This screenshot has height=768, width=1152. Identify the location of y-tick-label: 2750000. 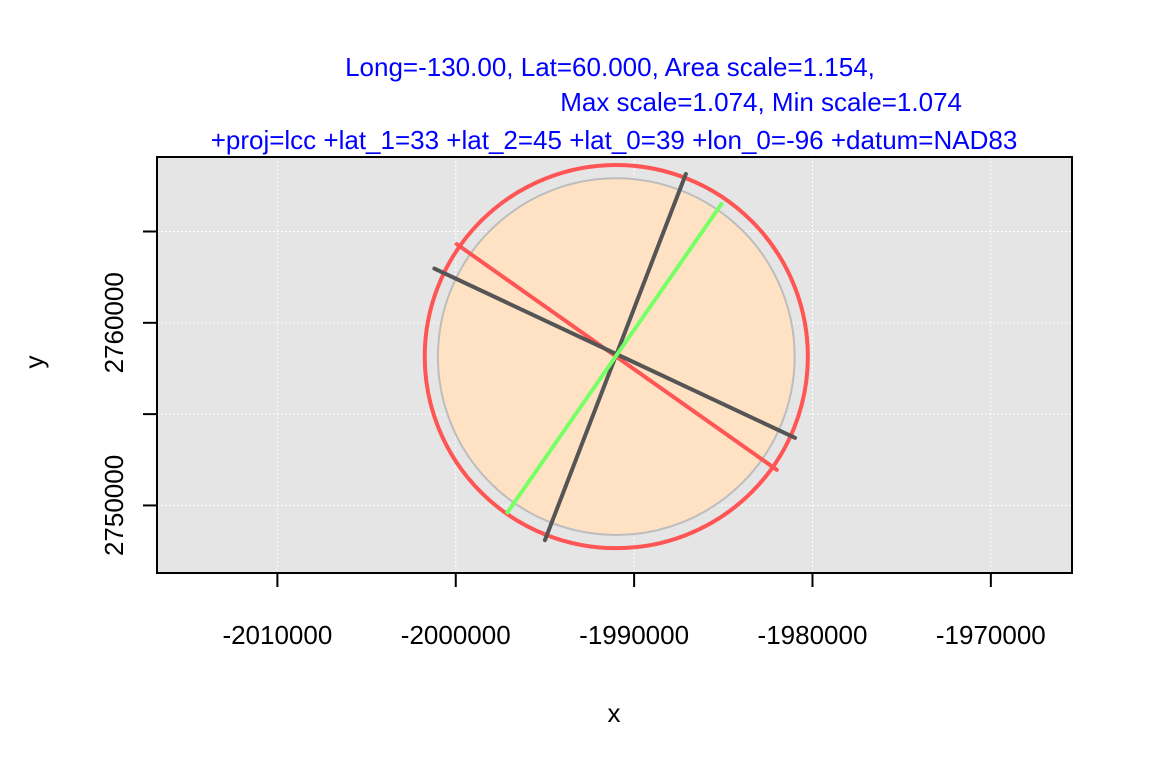
(114, 505).